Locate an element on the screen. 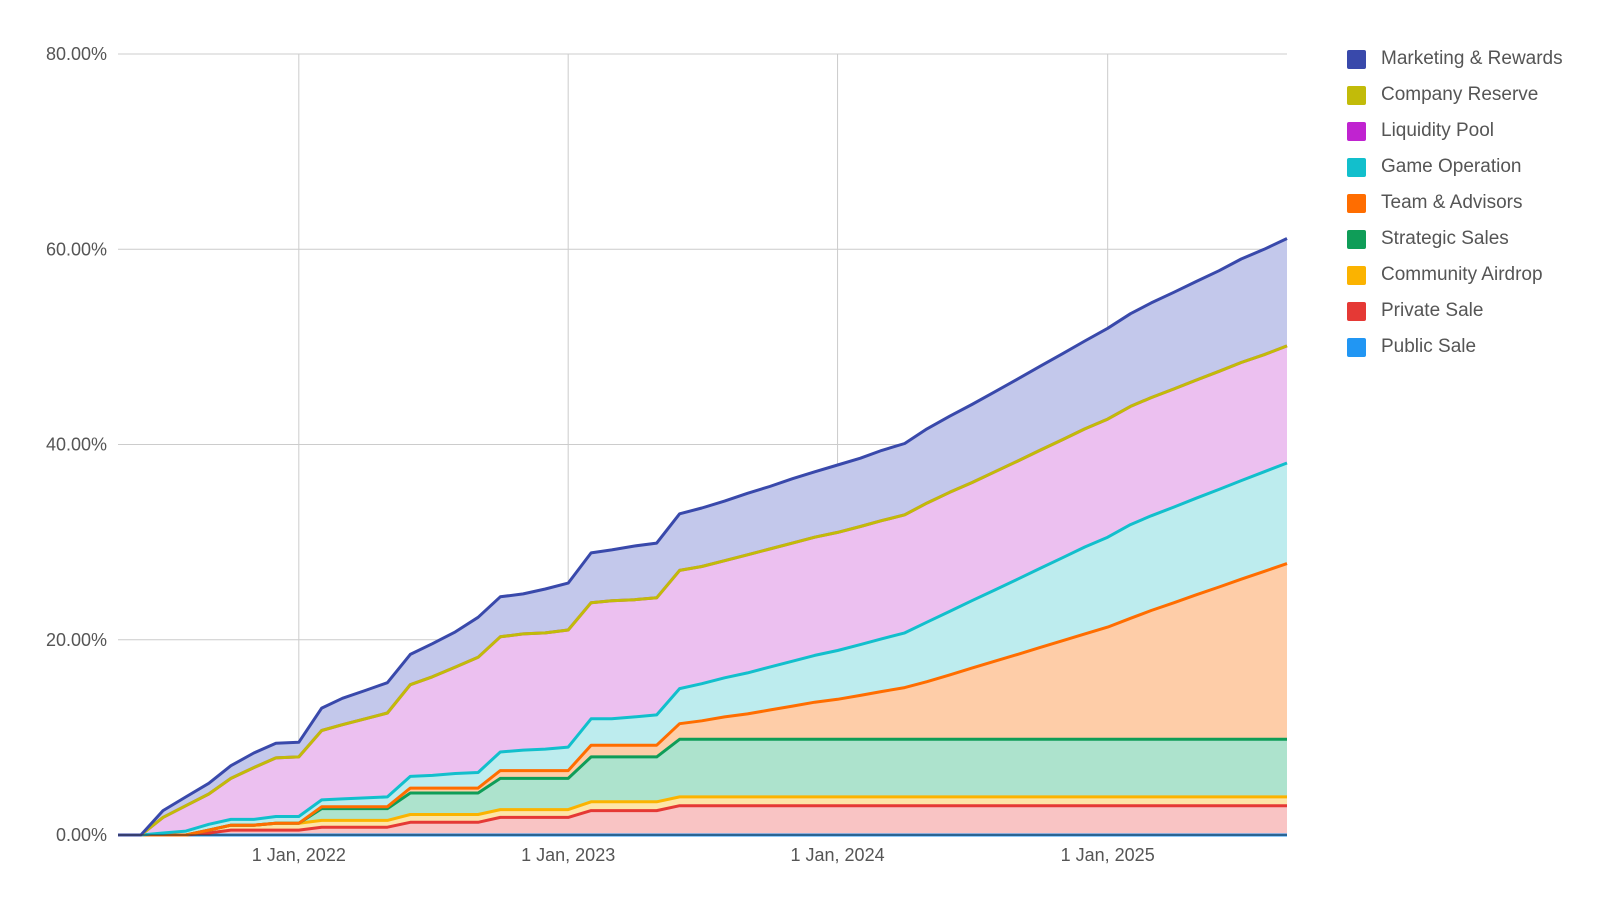 This screenshot has width=1600, height=907. legend-item: Liquidity Pool is located at coordinates (1455, 131).